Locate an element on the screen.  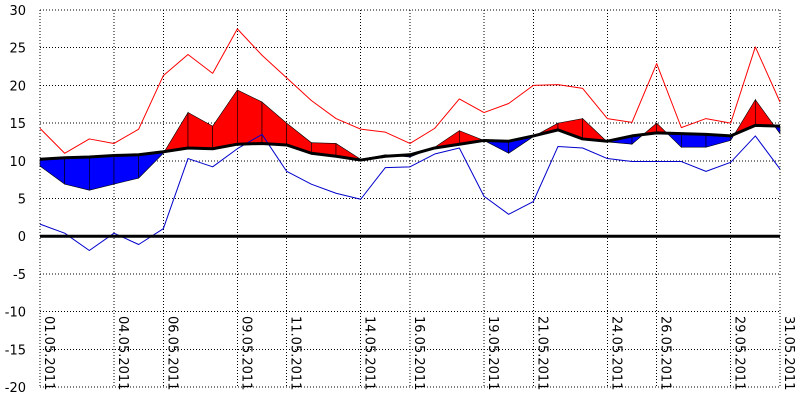
x-tick-label: 29.05.2011 is located at coordinates (739, 353).